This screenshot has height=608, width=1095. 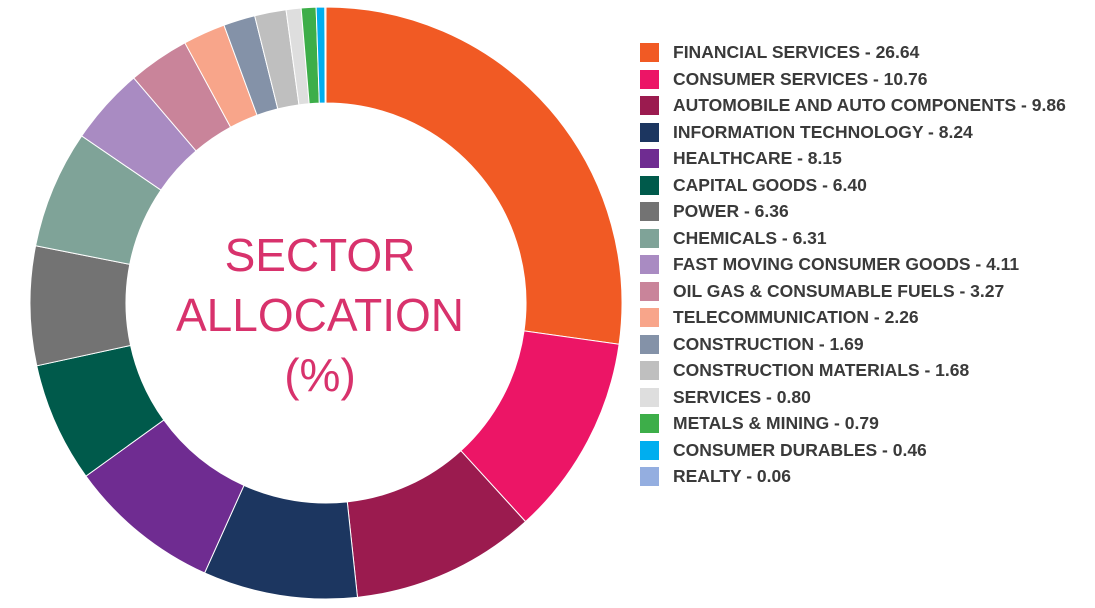 I want to click on legend-item-12: CONSTRUCTION - 1.69, so click(x=862, y=344).